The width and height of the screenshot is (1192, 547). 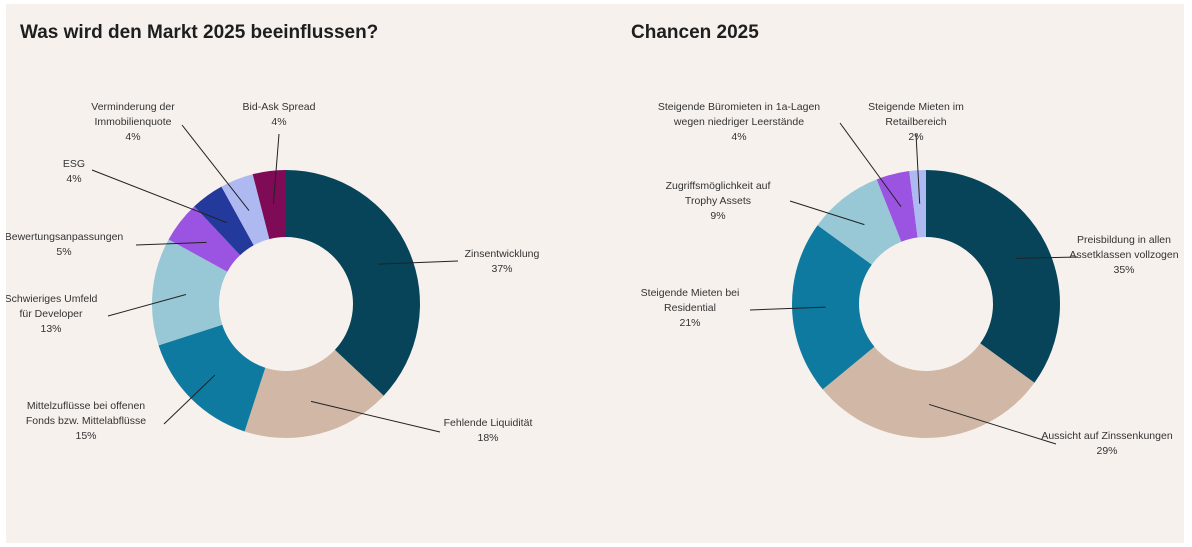 I want to click on slice-category-label: Trophy Assets, so click(x=718, y=201).